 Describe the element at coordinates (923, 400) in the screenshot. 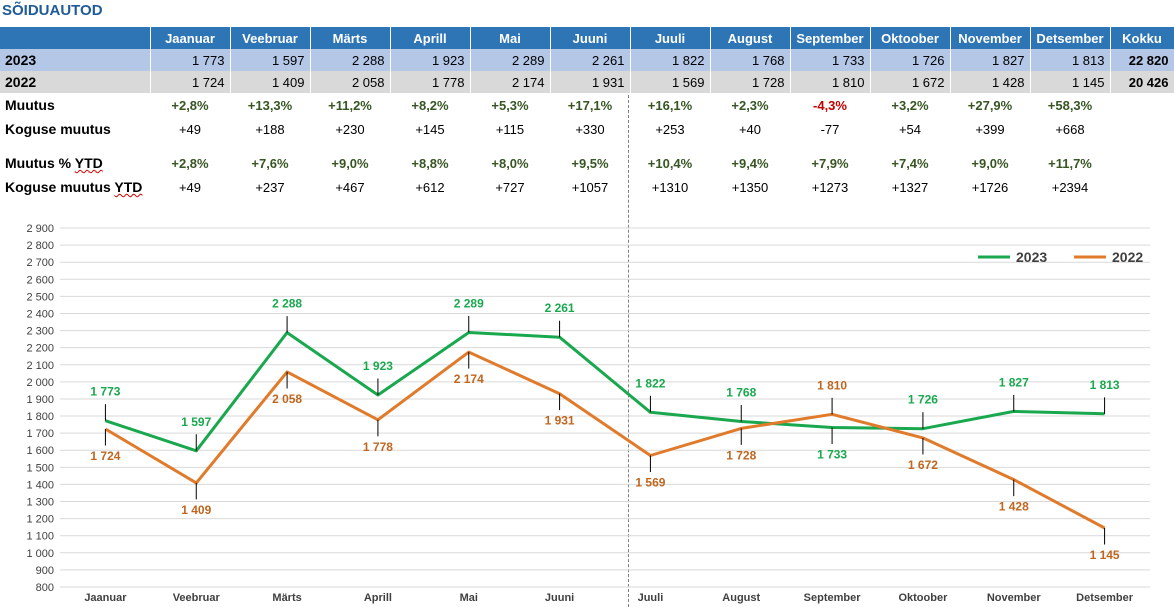

I see `data-label: 1 726` at that location.